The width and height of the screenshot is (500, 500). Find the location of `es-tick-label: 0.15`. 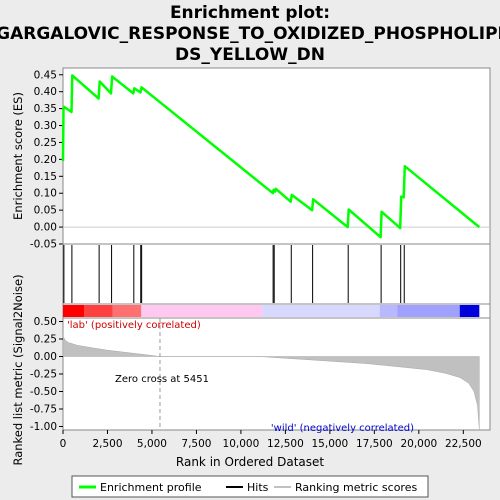

es-tick-label: 0.15 is located at coordinates (45, 177).